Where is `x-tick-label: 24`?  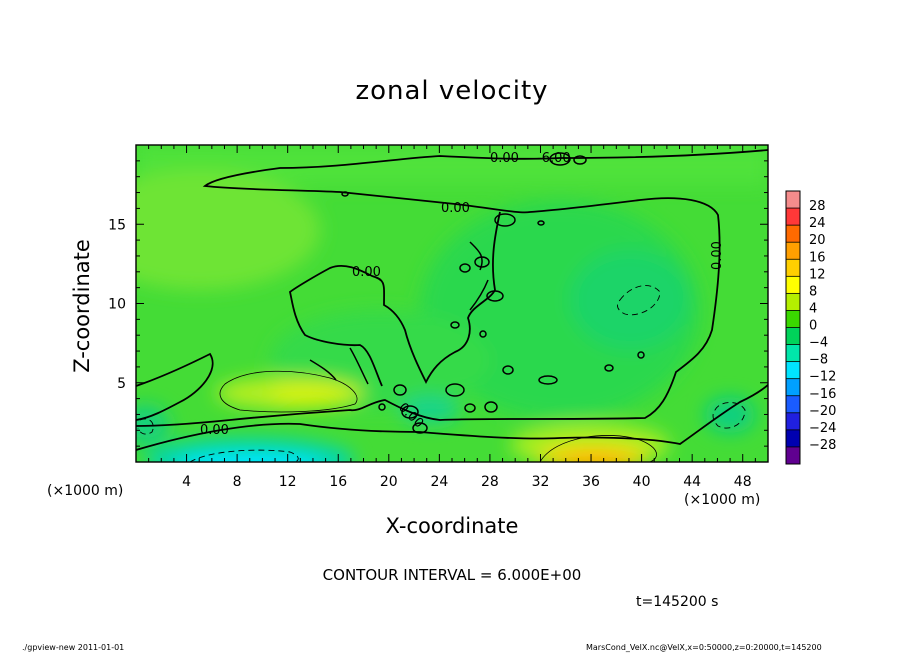 x-tick-label: 24 is located at coordinates (439, 482).